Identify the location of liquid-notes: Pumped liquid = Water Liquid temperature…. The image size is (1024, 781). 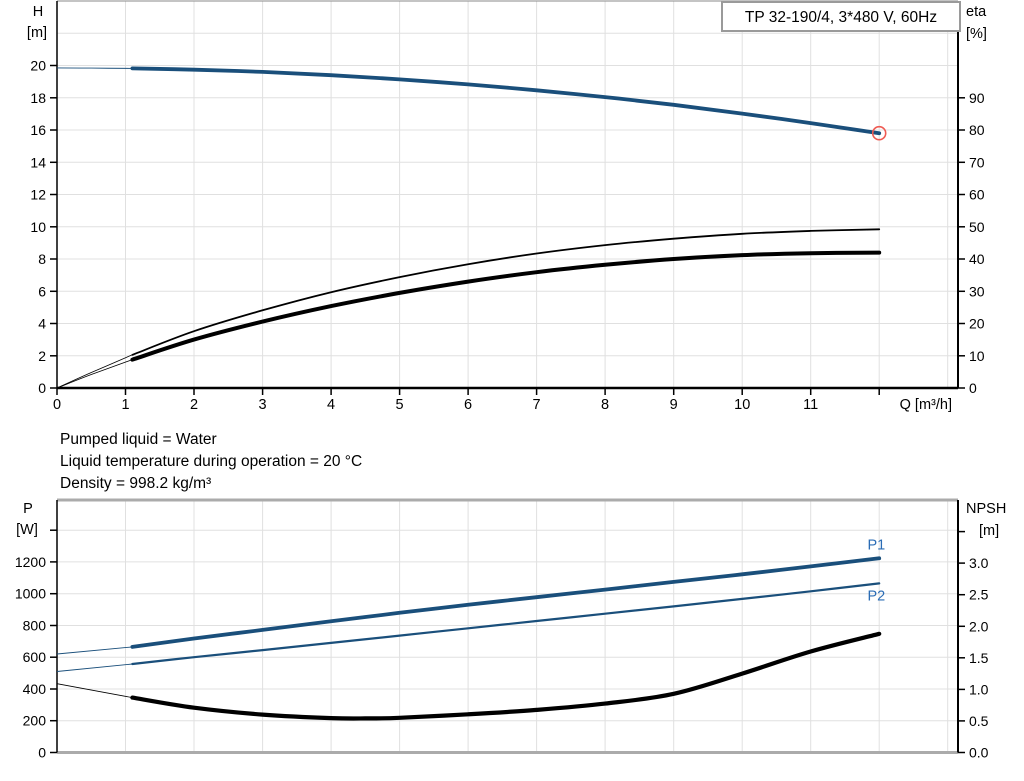
(211, 462).